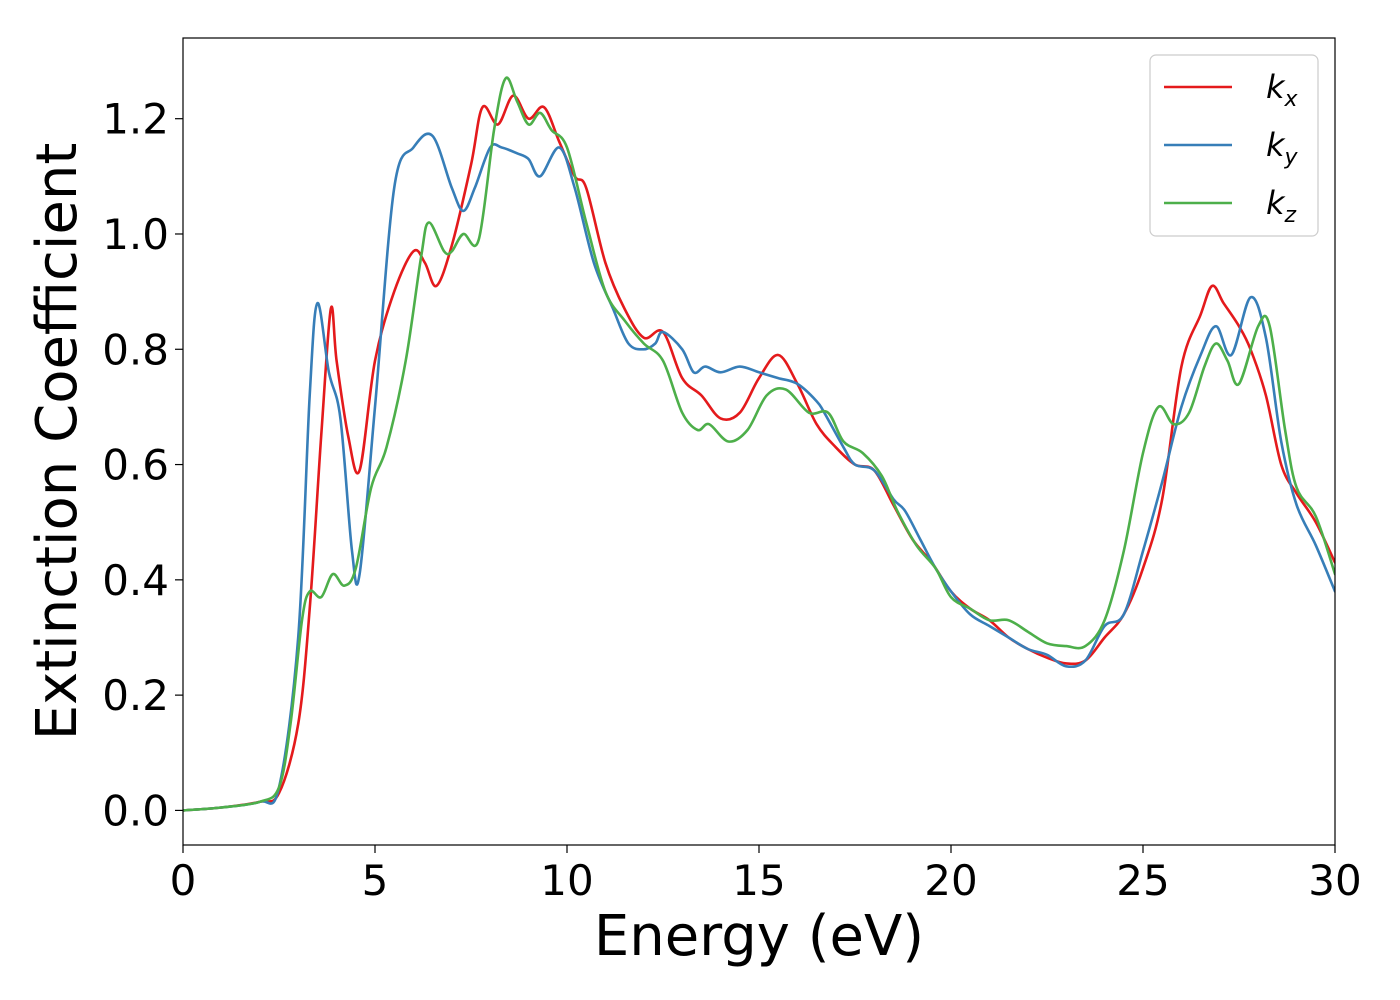 The height and width of the screenshot is (1000, 1400). Describe the element at coordinates (135, 580) in the screenshot. I see `y-tick-label: 0.4` at that location.